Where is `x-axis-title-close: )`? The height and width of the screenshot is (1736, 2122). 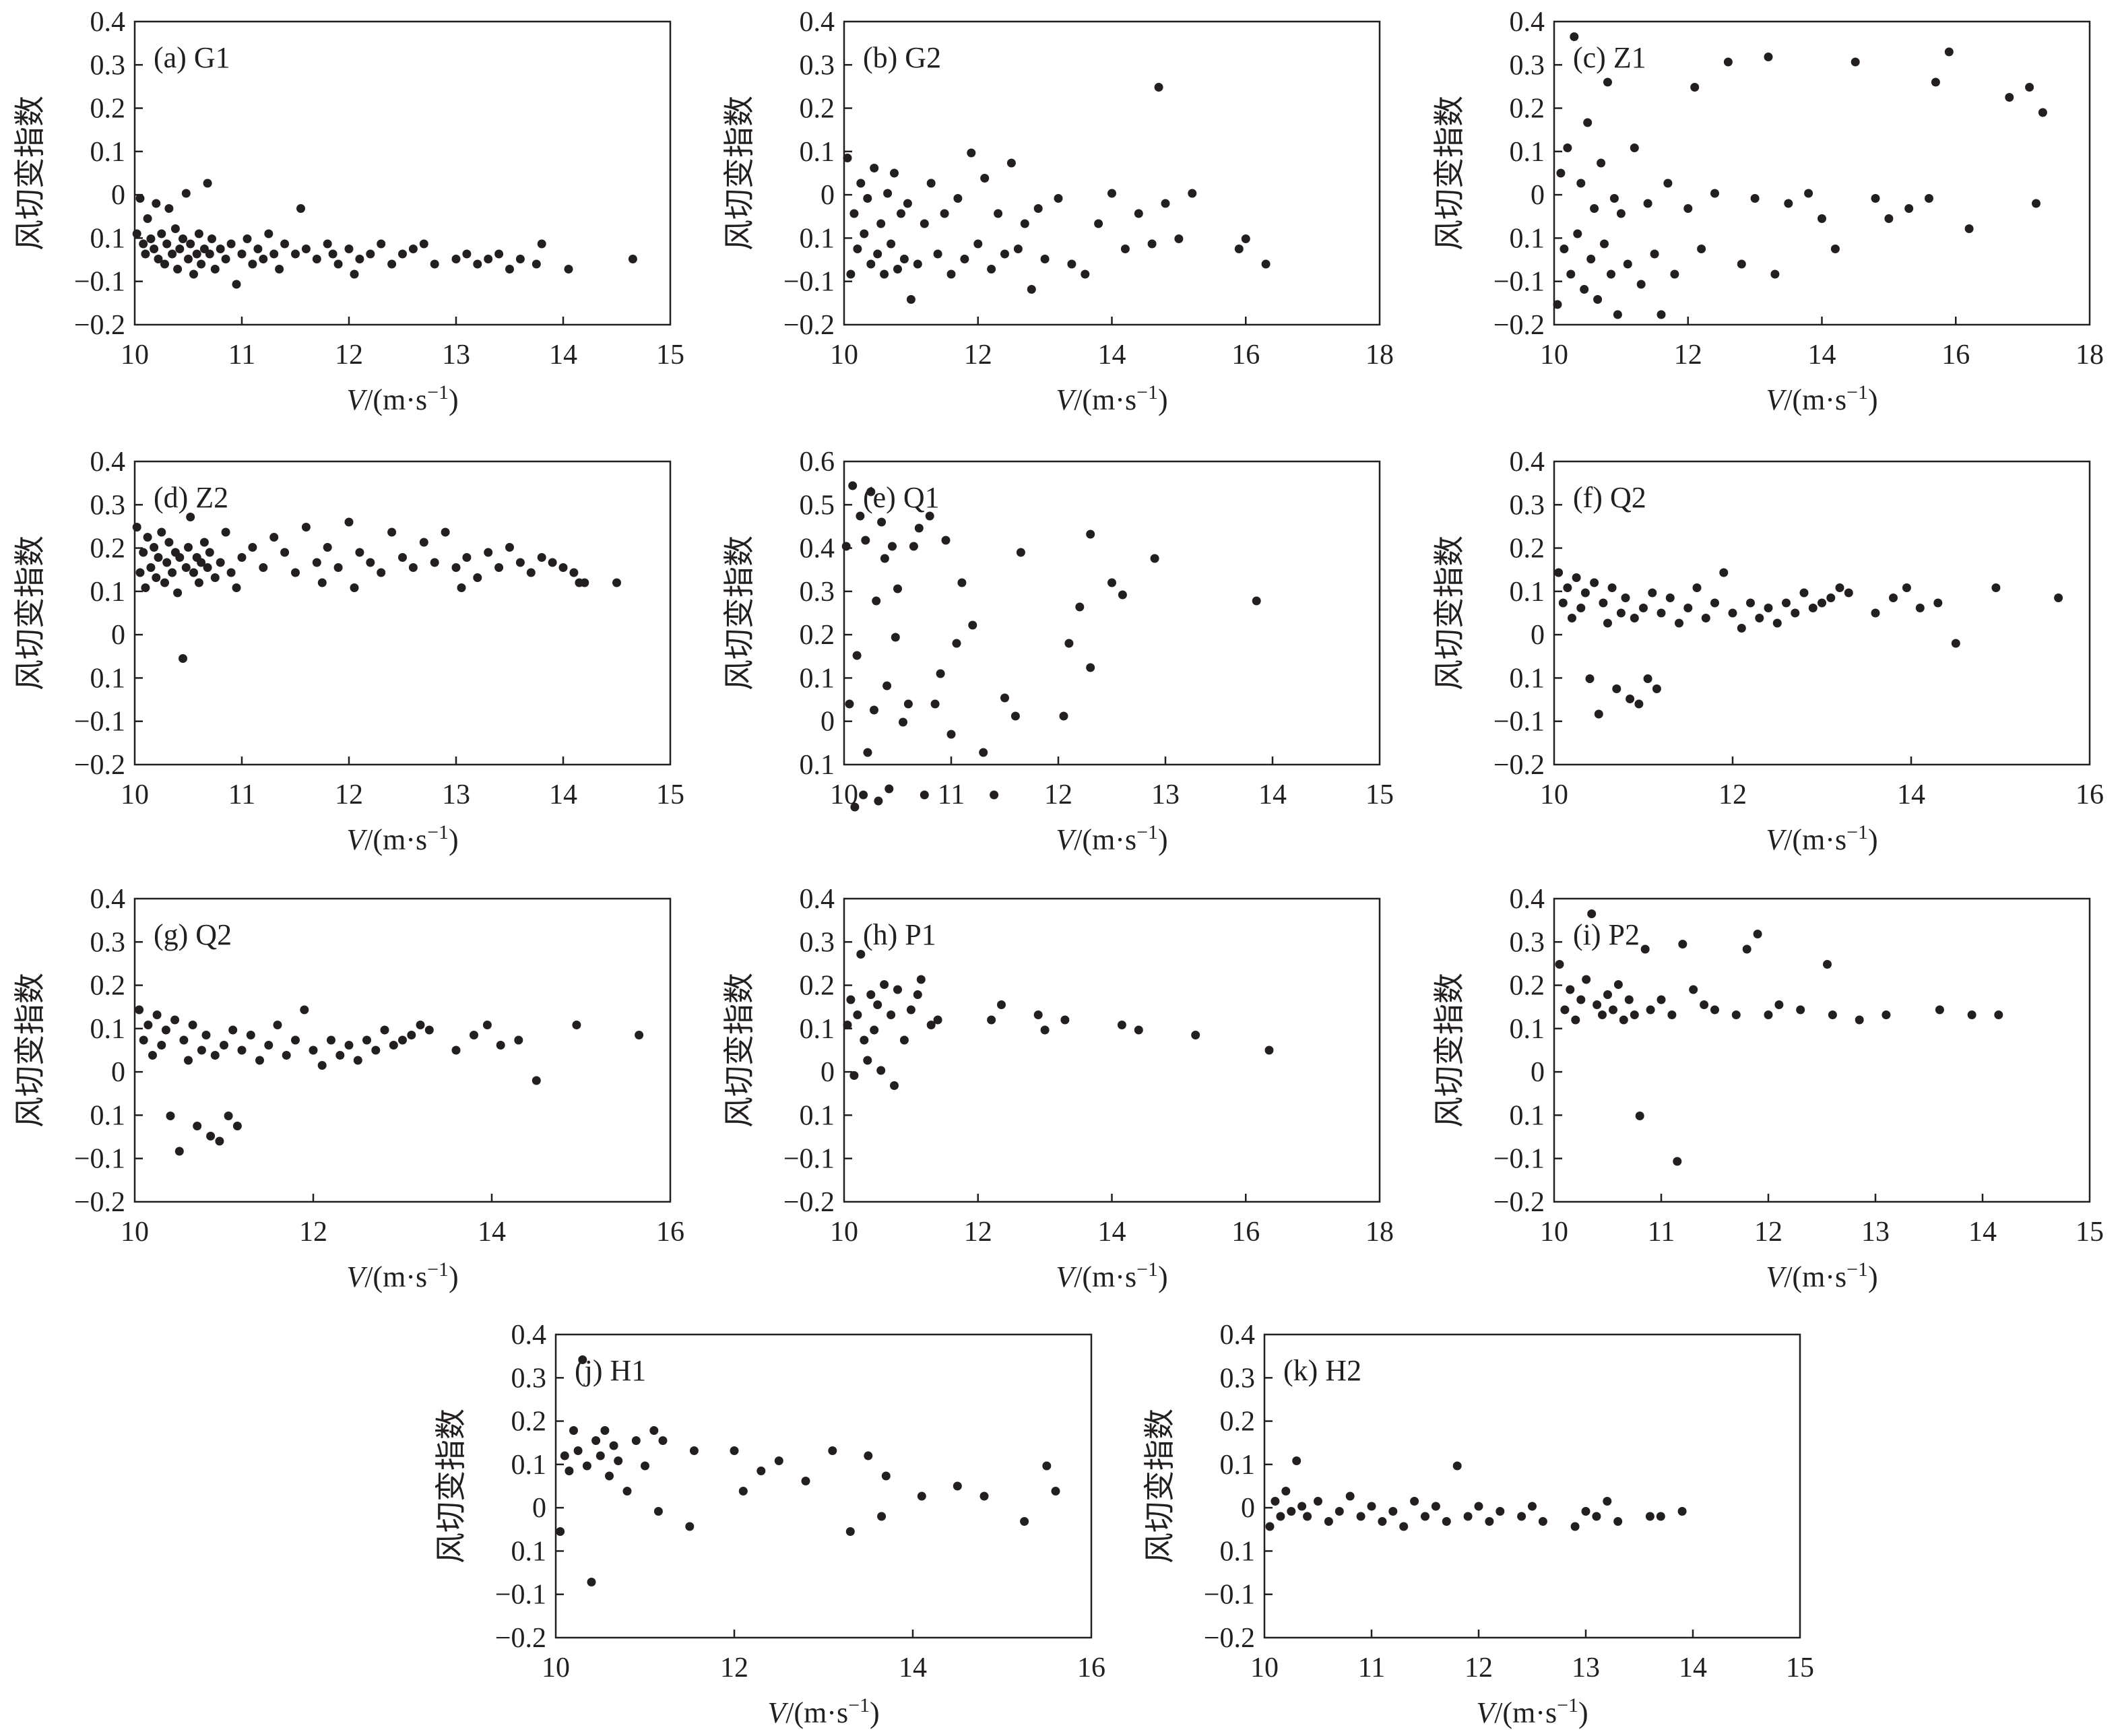 x-axis-title-close: ) is located at coordinates (454, 839).